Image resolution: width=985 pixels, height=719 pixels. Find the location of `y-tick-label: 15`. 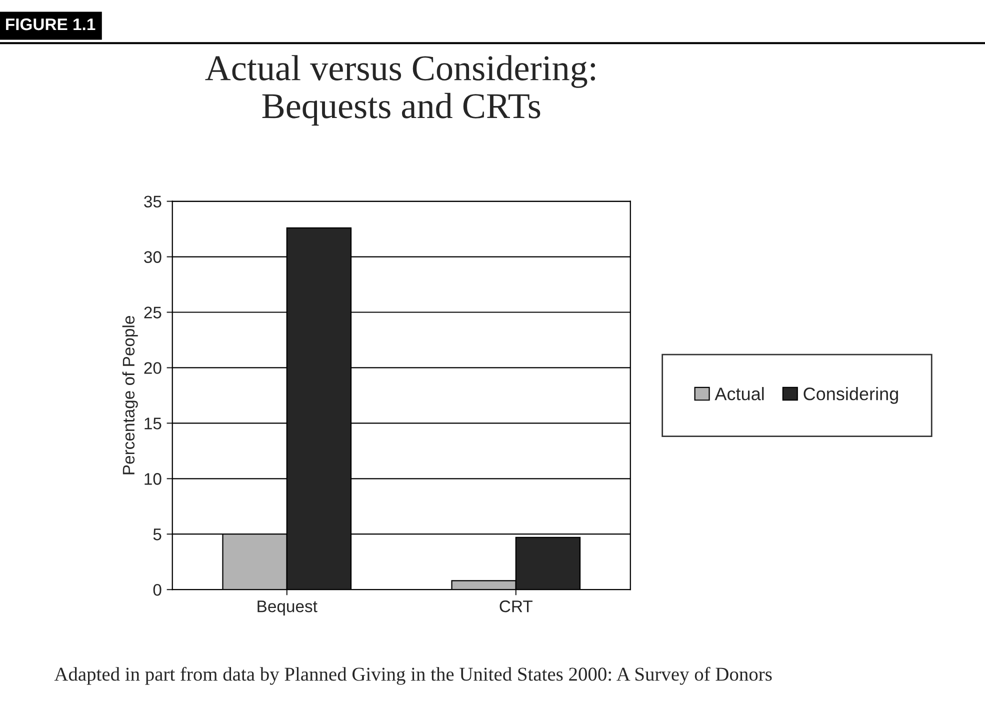

y-tick-label: 15 is located at coordinates (153, 424).